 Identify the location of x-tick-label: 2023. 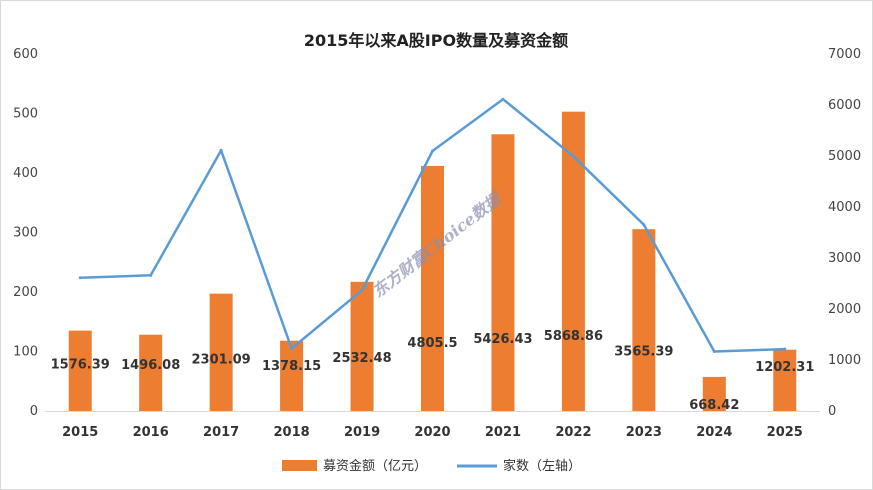
(644, 432).